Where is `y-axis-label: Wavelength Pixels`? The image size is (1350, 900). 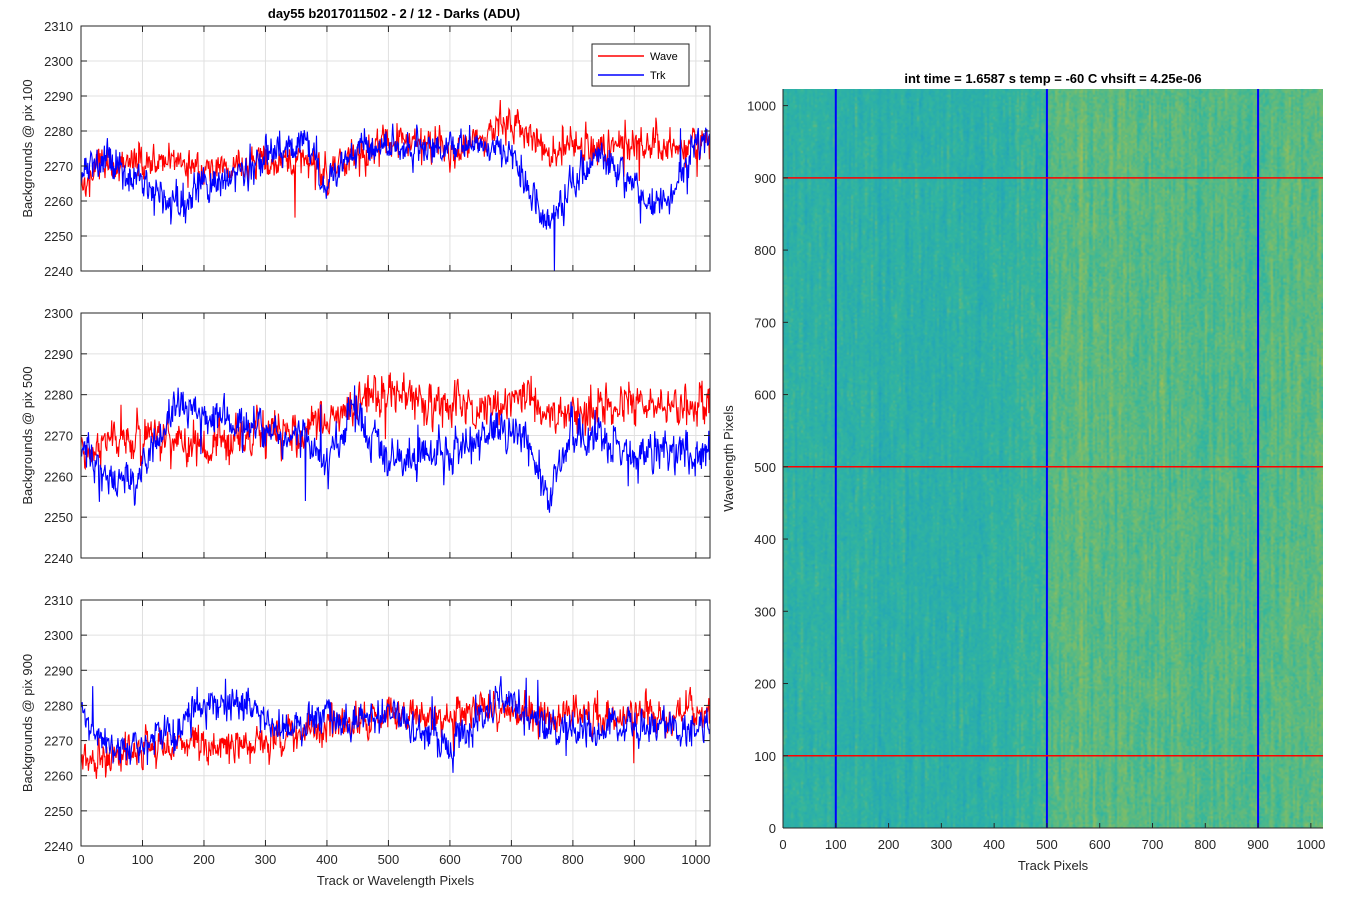 y-axis-label: Wavelength Pixels is located at coordinates (728, 458).